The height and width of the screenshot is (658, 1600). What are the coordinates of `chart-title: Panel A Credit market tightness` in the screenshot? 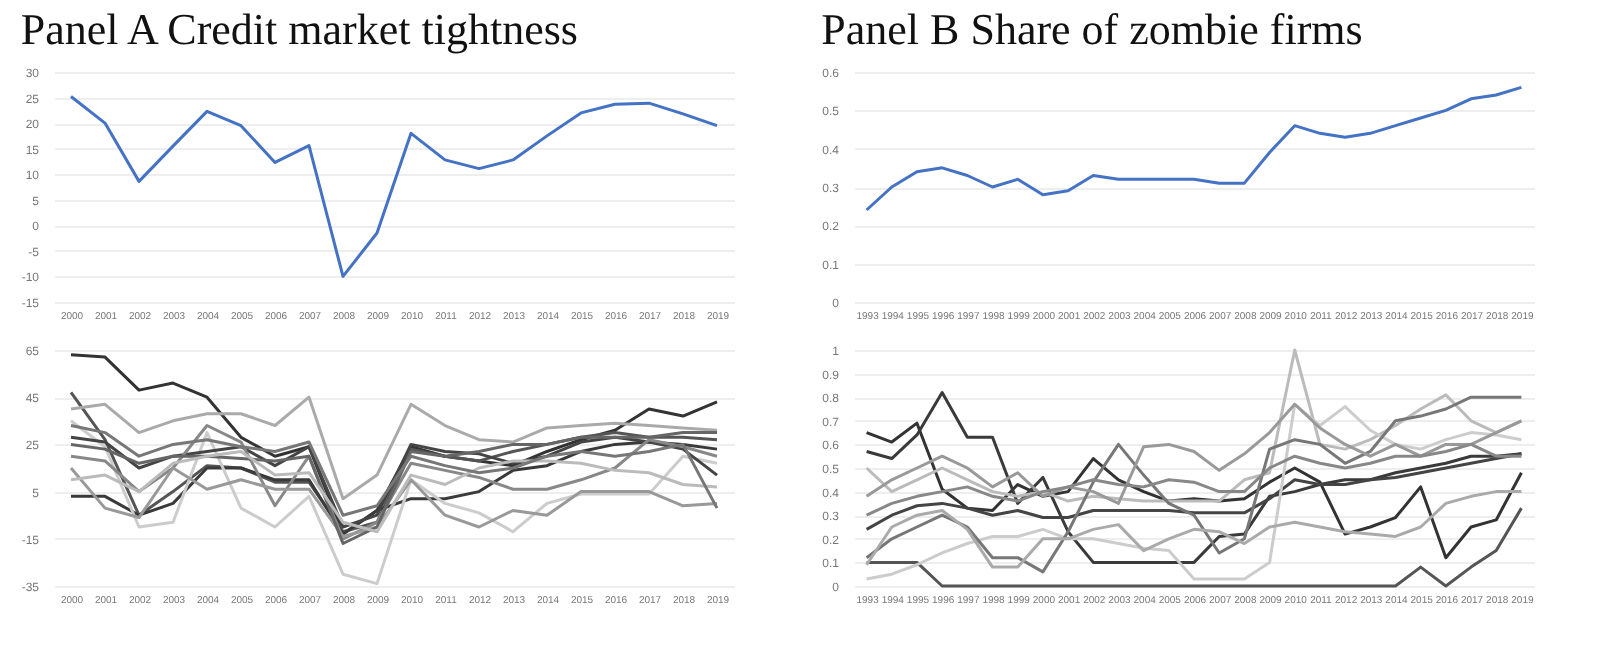 It's located at (299, 29).